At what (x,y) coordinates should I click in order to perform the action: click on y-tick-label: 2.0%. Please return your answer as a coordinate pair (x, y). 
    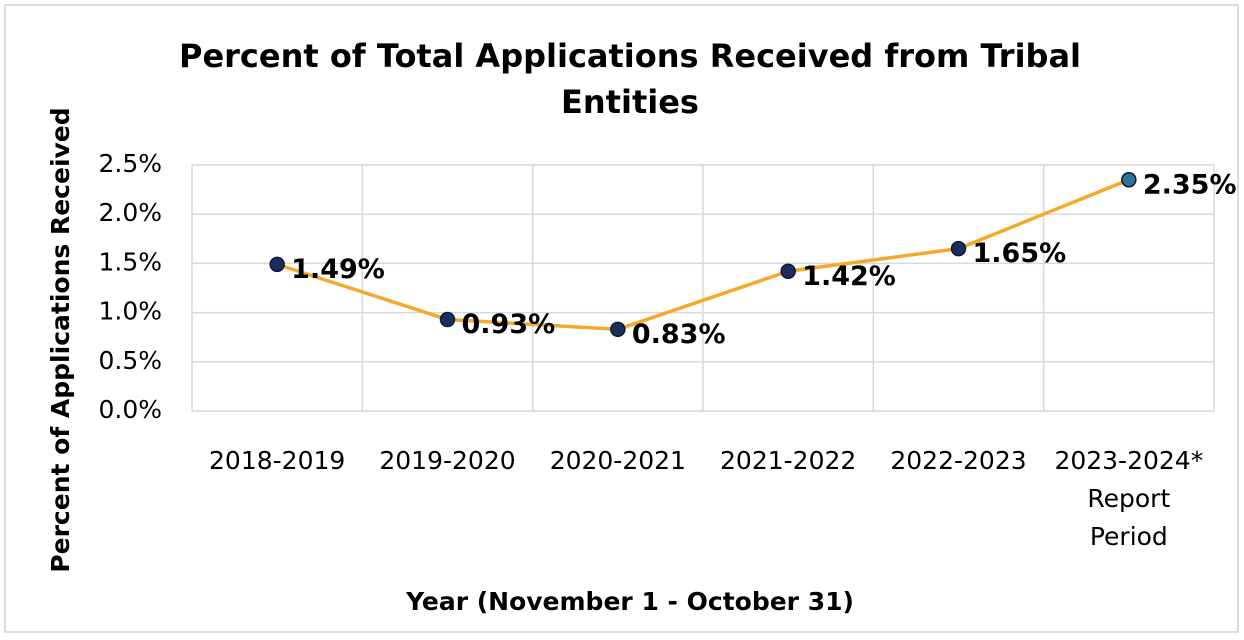
    Looking at the image, I should click on (130, 212).